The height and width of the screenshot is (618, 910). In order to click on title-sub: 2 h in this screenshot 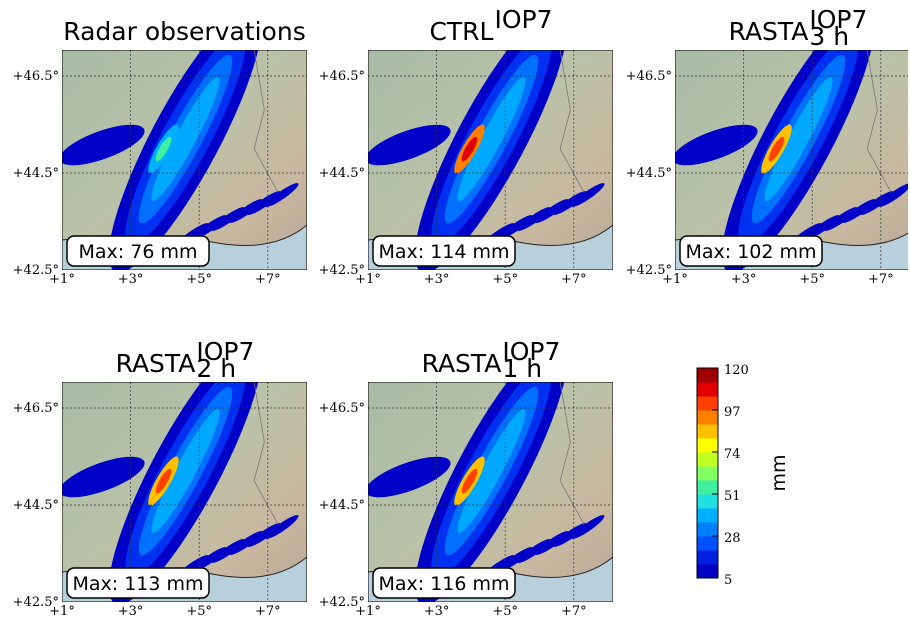, I will do `click(216, 368)`.